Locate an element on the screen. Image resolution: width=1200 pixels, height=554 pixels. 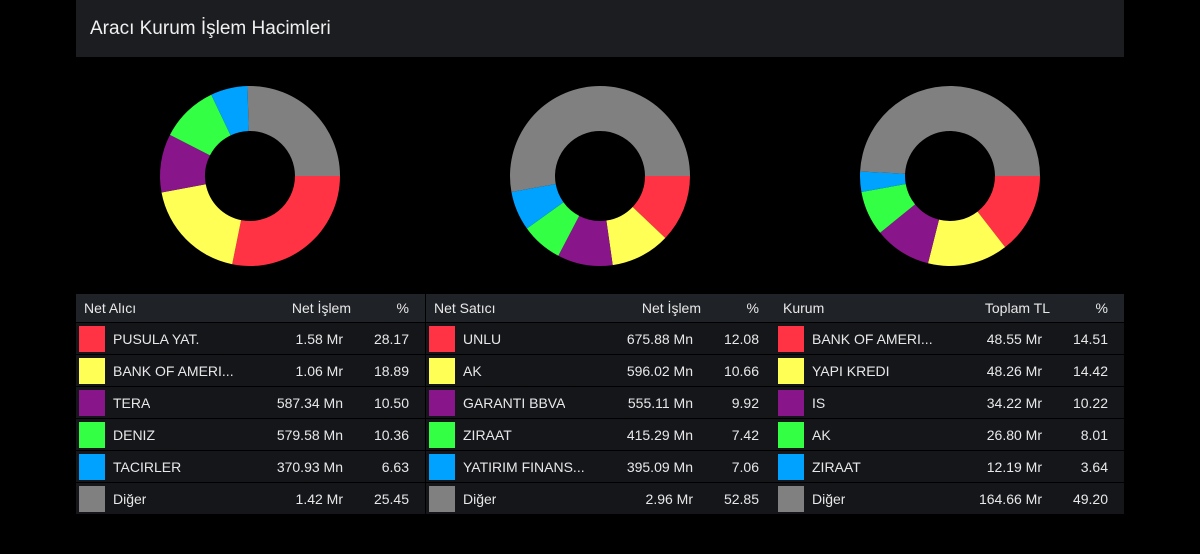
column-header: Net Satıcı is located at coordinates (465, 308).